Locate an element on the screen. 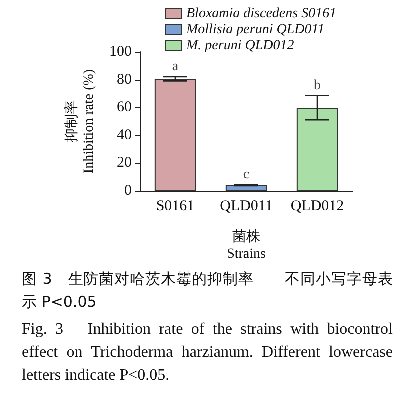  y-tick-label: 40 is located at coordinates (124, 135).